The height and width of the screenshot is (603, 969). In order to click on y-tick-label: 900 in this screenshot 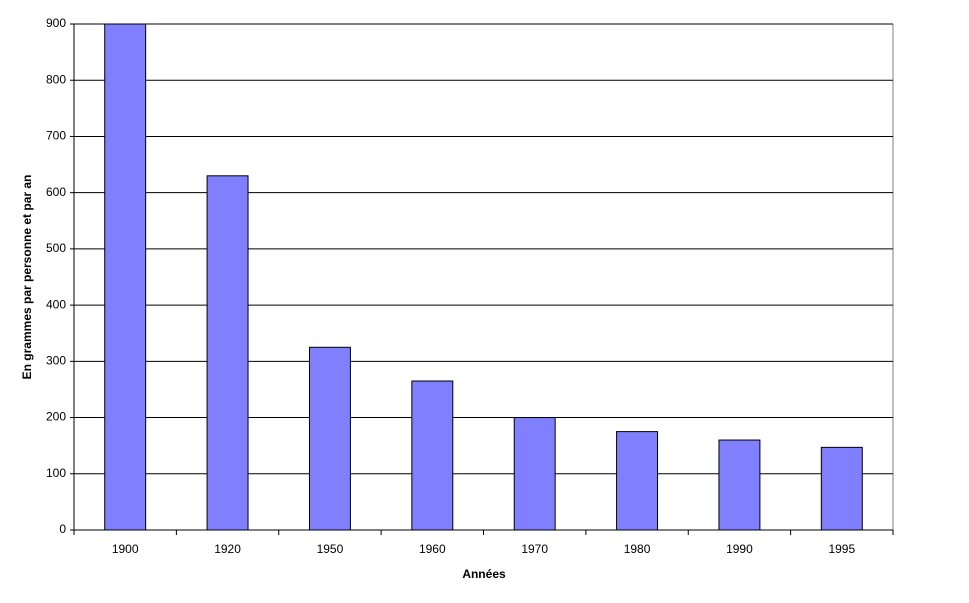, I will do `click(56, 23)`.